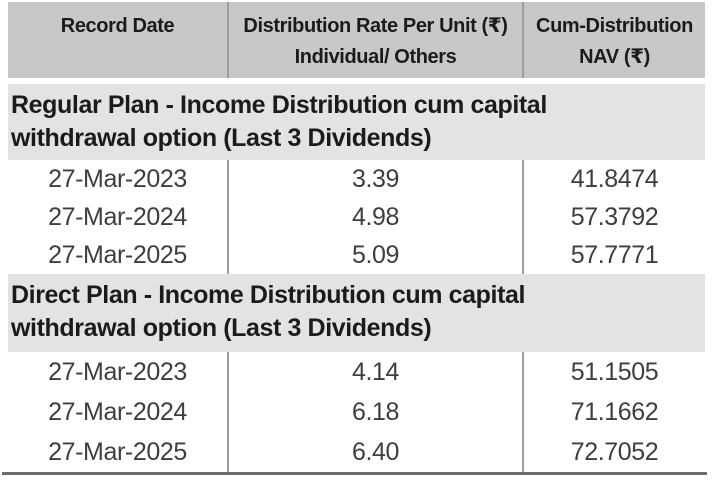  Describe the element at coordinates (614, 451) in the screenshot. I see `cum-distribution-nav-cell: 72.7052` at that location.